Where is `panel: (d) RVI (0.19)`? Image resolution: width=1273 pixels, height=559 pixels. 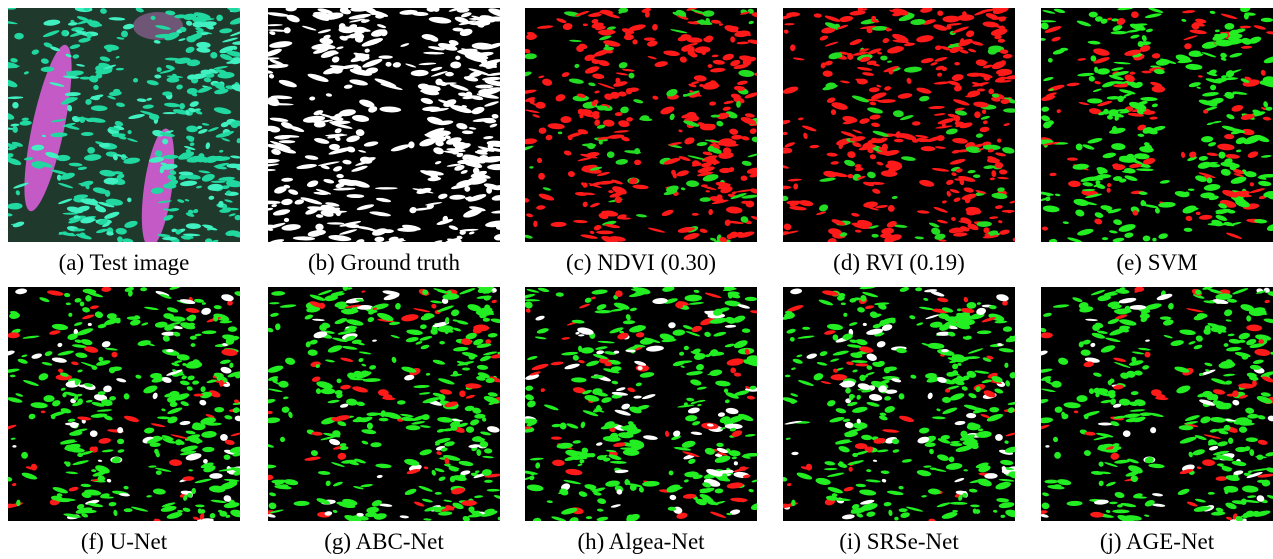 panel: (d) RVI (0.19) is located at coordinates (899, 142).